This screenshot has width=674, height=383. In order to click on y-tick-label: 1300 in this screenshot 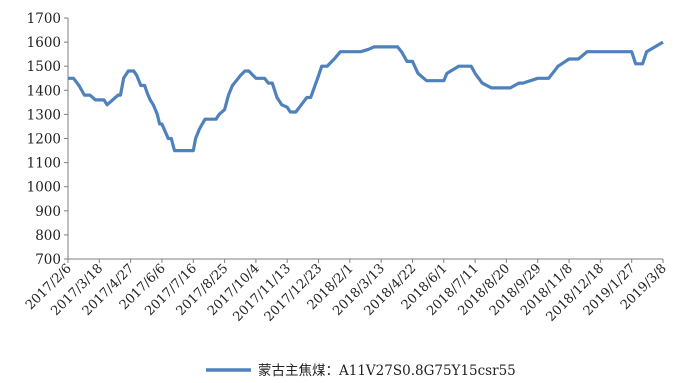, I will do `click(44, 115)`.